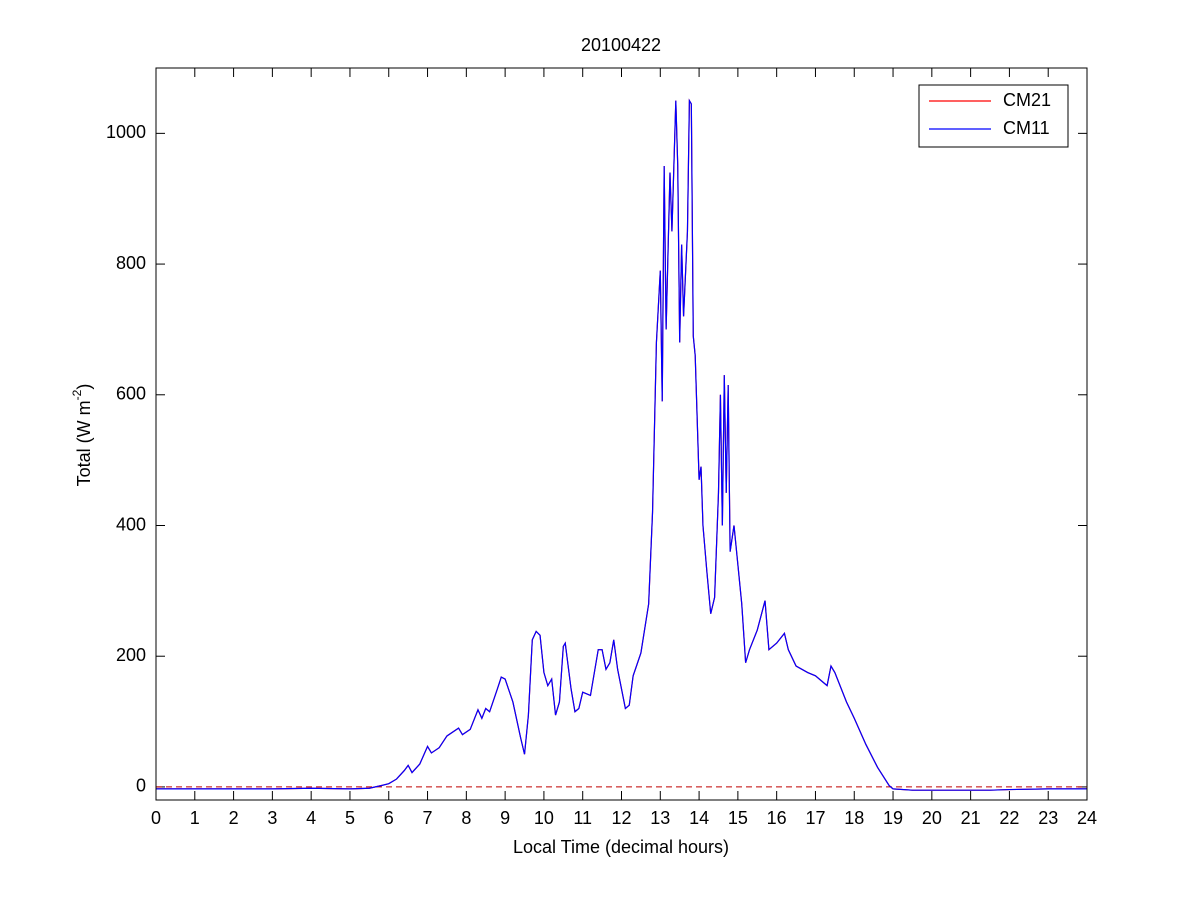 The width and height of the screenshot is (1201, 900). I want to click on x-tick-label: 12, so click(621, 818).